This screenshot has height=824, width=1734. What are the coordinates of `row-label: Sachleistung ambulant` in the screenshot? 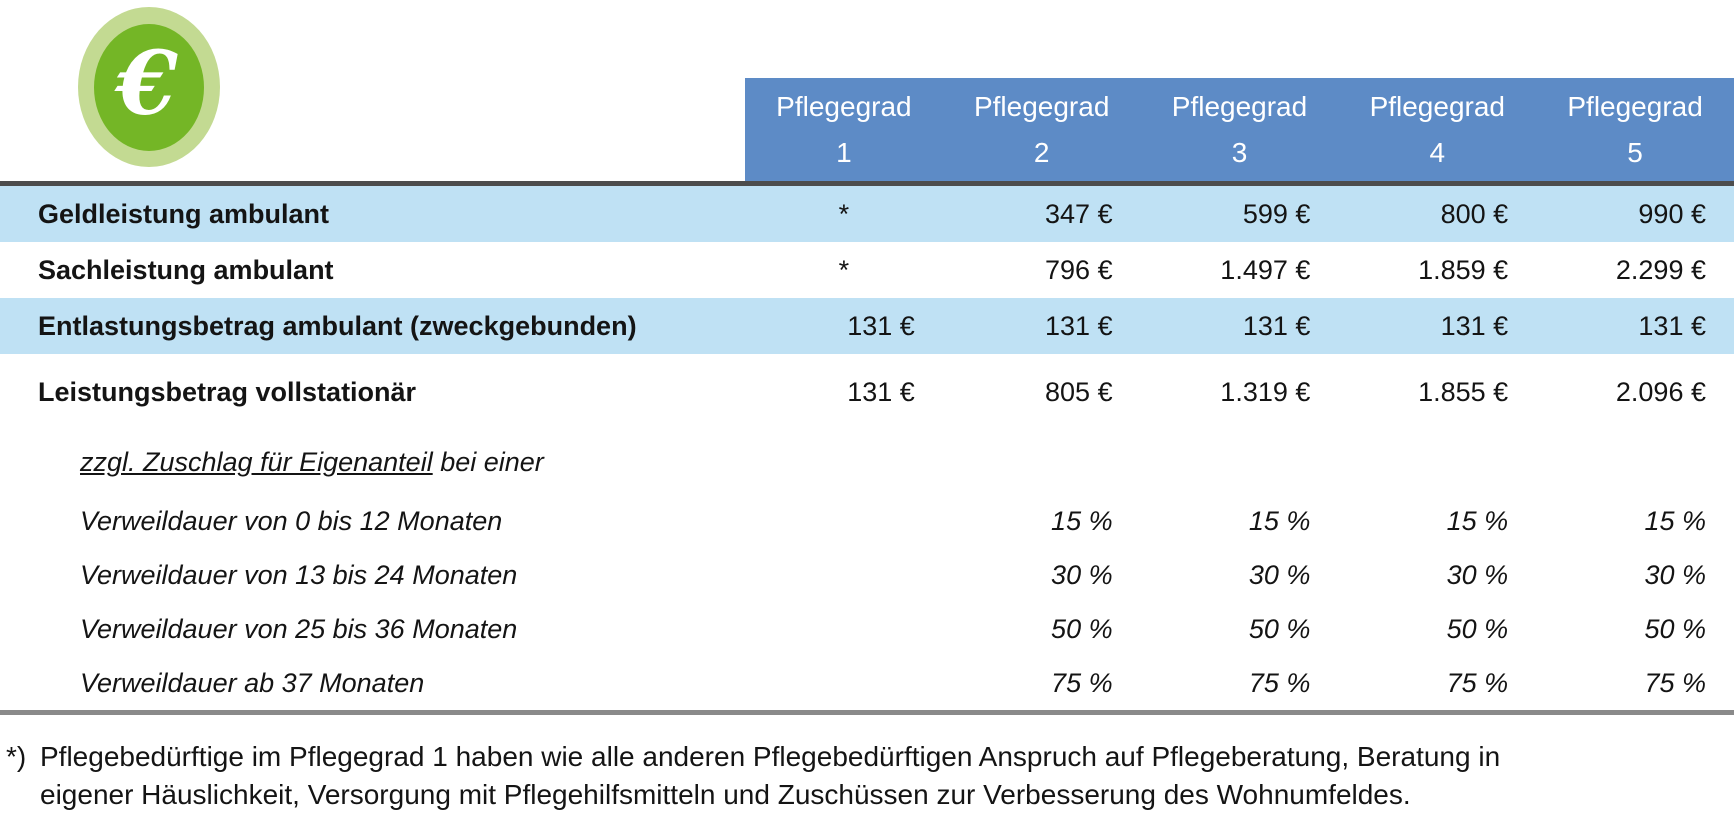 It's located at (186, 269).